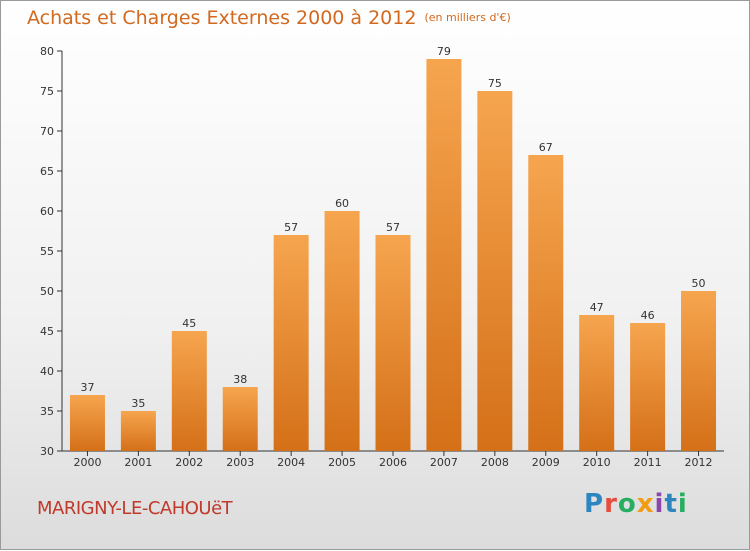  I want to click on bar-value-label: 67, so click(546, 147).